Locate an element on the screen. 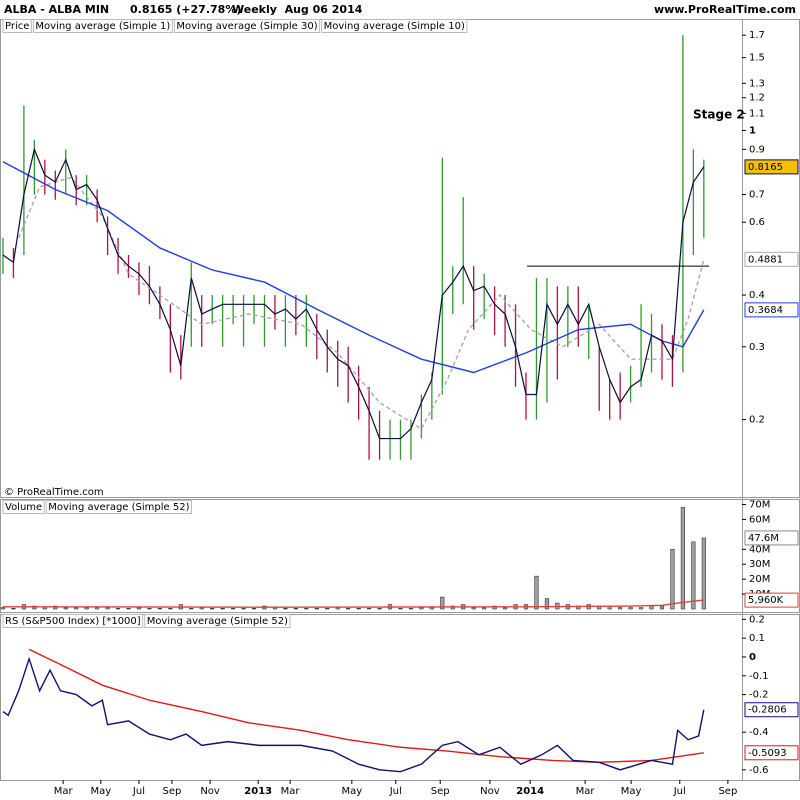 This screenshot has height=800, width=800. y-tick-label: 1.2 is located at coordinates (757, 98).